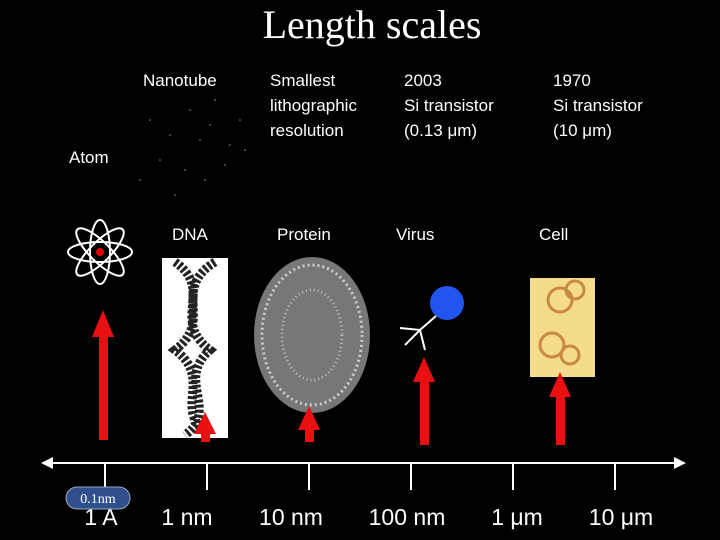  I want to click on scale-label: 1 nm, so click(186, 517).